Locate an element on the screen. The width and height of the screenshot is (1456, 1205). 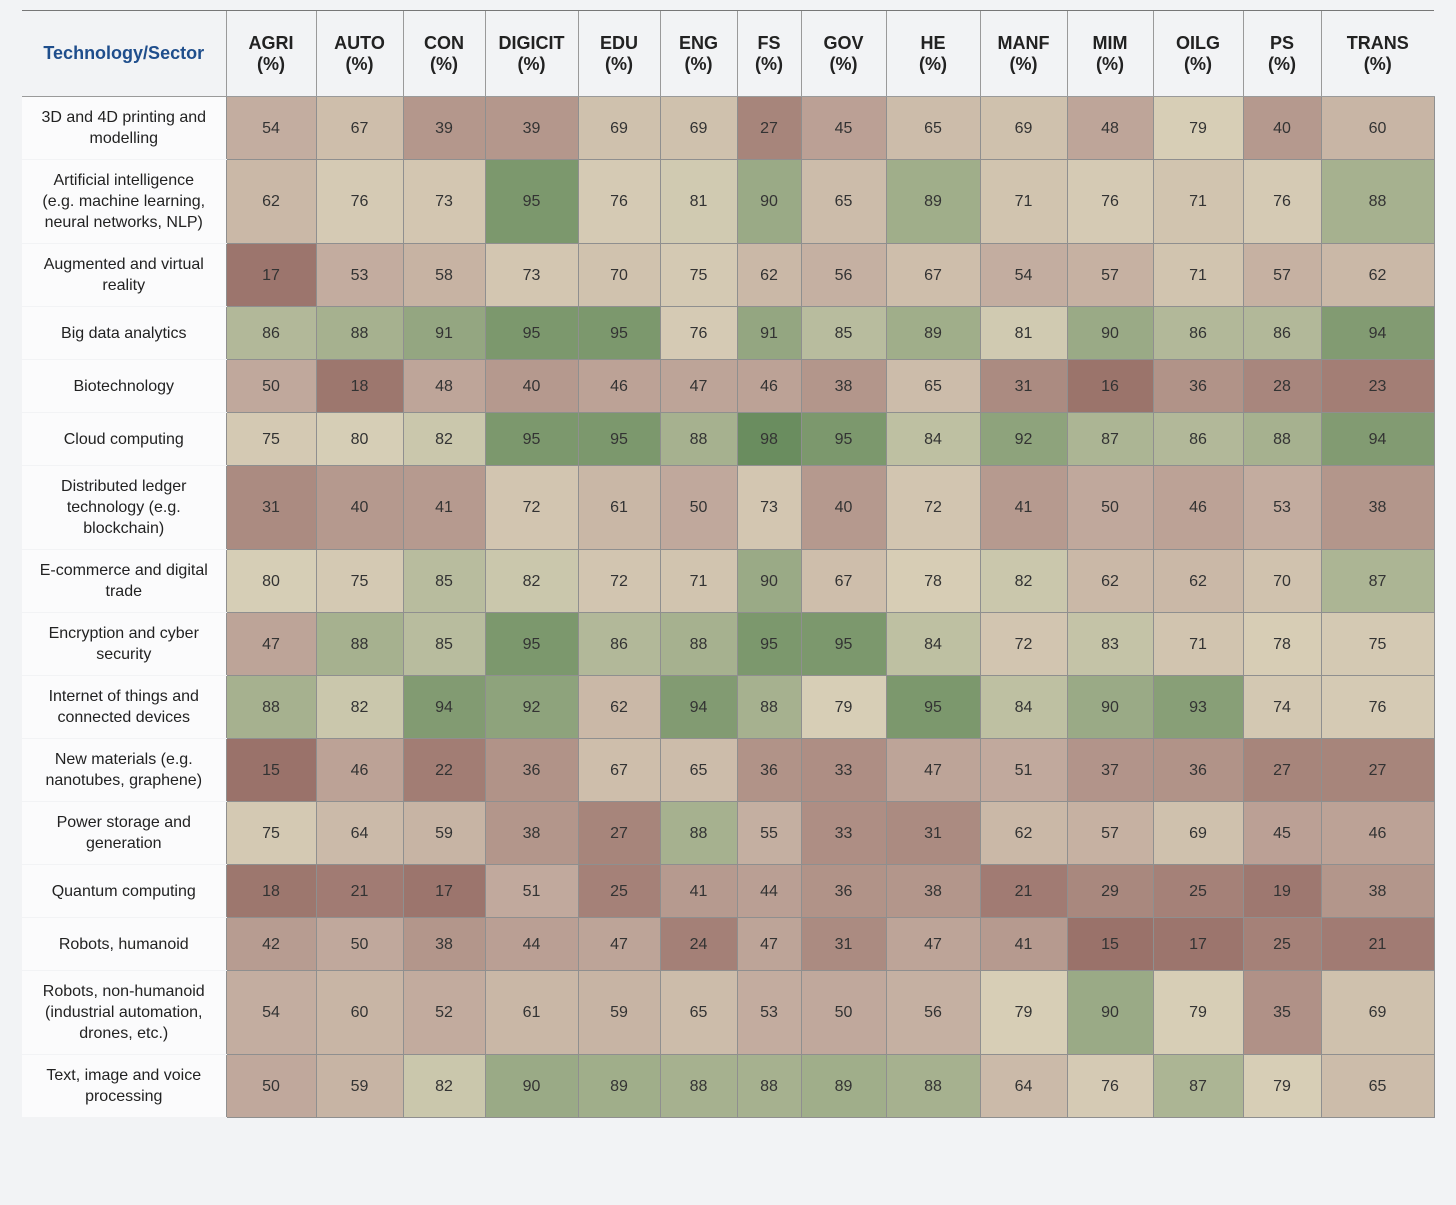
heat-cell: 79 is located at coordinates (1198, 128).